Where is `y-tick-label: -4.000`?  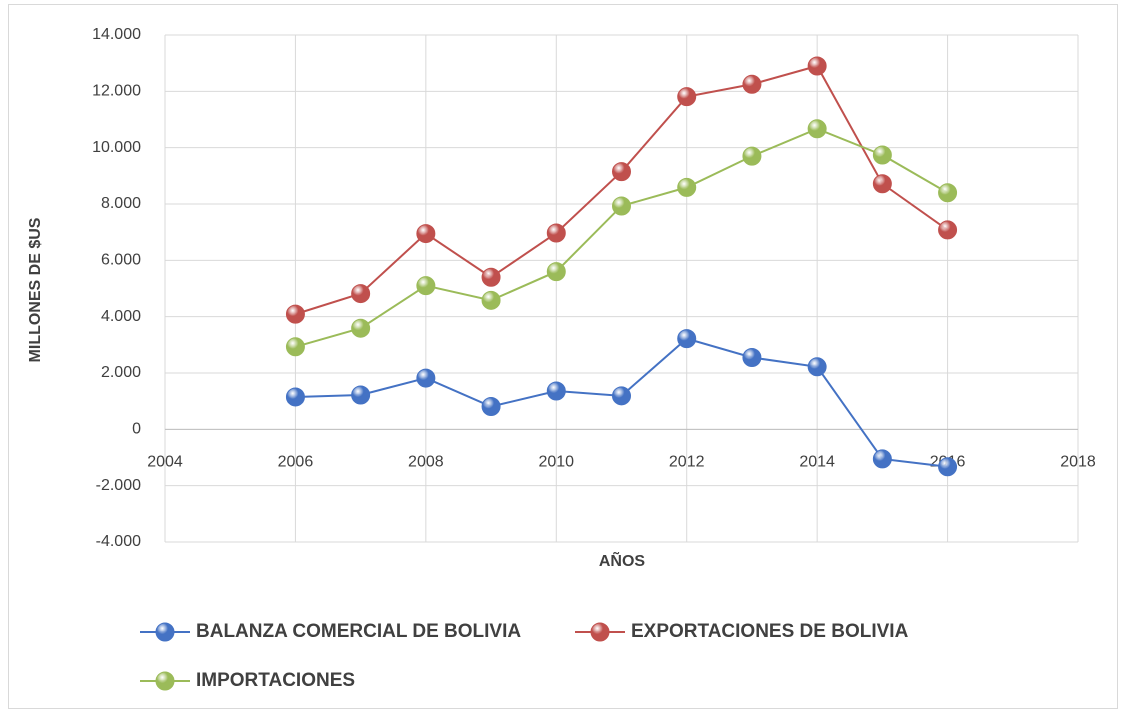
y-tick-label: -4.000 is located at coordinates (118, 541).